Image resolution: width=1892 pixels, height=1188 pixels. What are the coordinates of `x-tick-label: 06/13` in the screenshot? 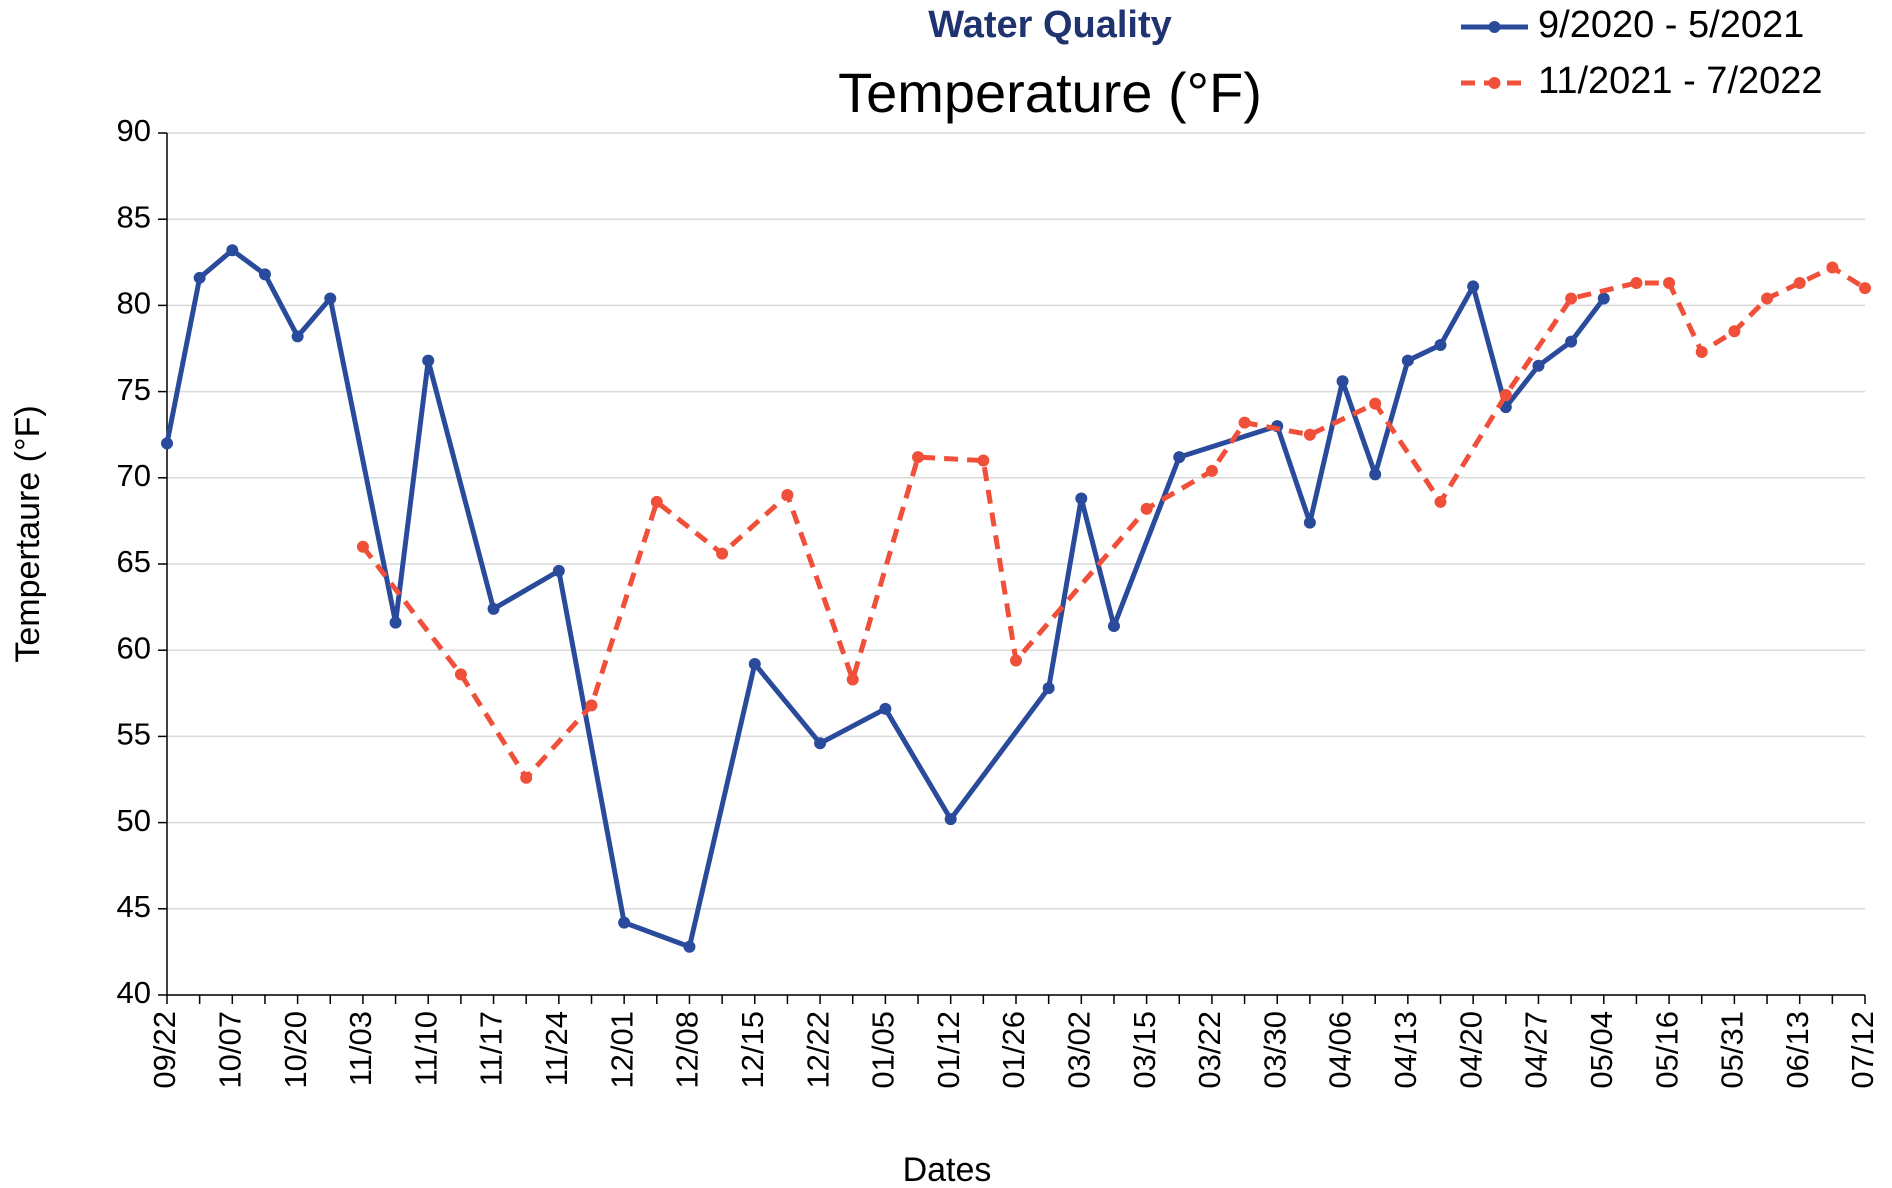 It's located at (1797, 1050).